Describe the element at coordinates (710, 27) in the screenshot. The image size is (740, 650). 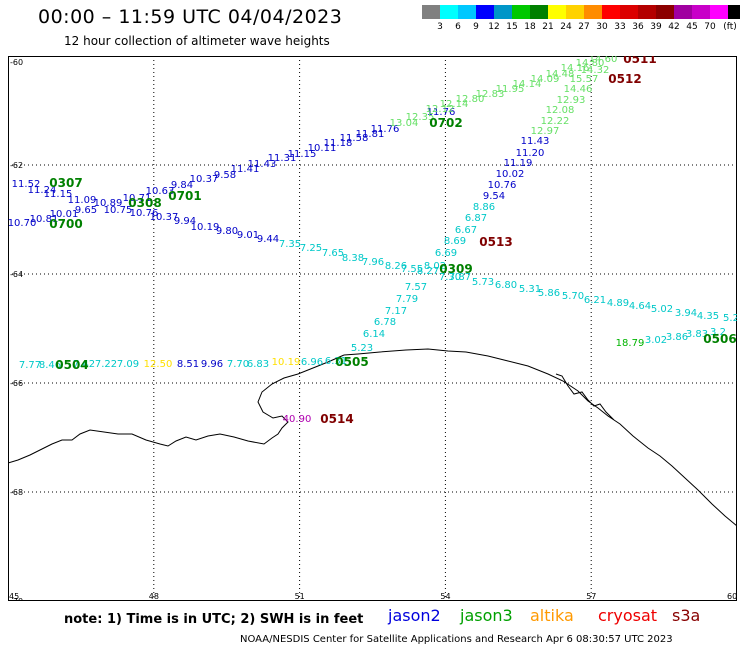
I see `color-scale-label: 70` at that location.